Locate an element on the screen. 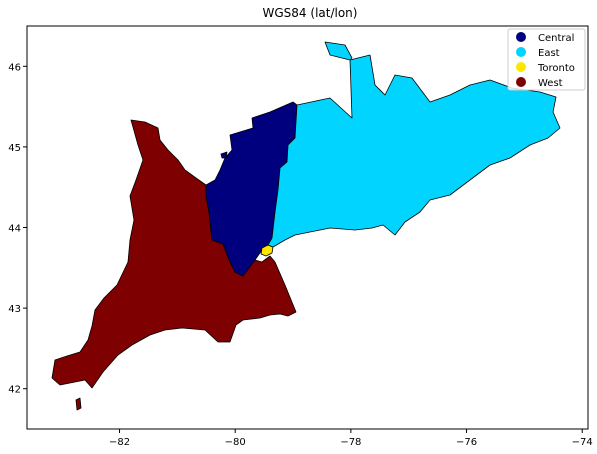 This screenshot has width=597, height=454. x-tick-label: −82 is located at coordinates (119, 442).